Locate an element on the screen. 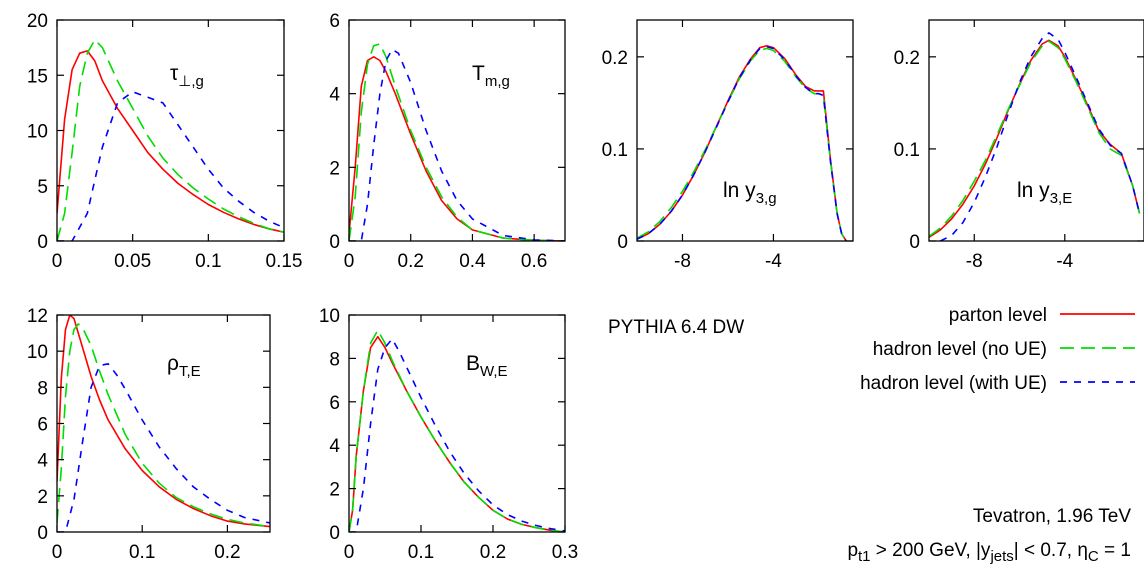  panel-6: 0 0.1 0.2 0.3 0 2 4 6 8 10 BW,E is located at coordinates (448, 434).